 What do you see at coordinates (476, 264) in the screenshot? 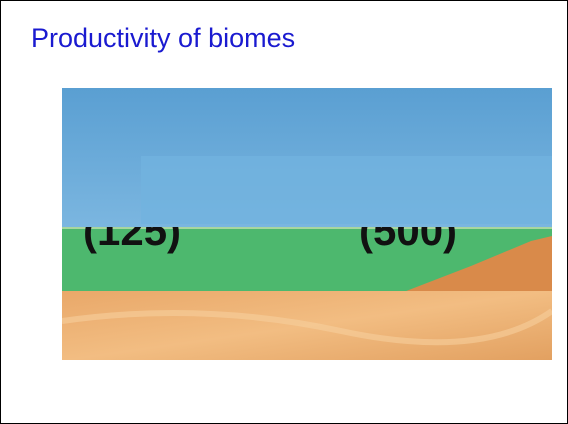
I see `hill` at bounding box center [476, 264].